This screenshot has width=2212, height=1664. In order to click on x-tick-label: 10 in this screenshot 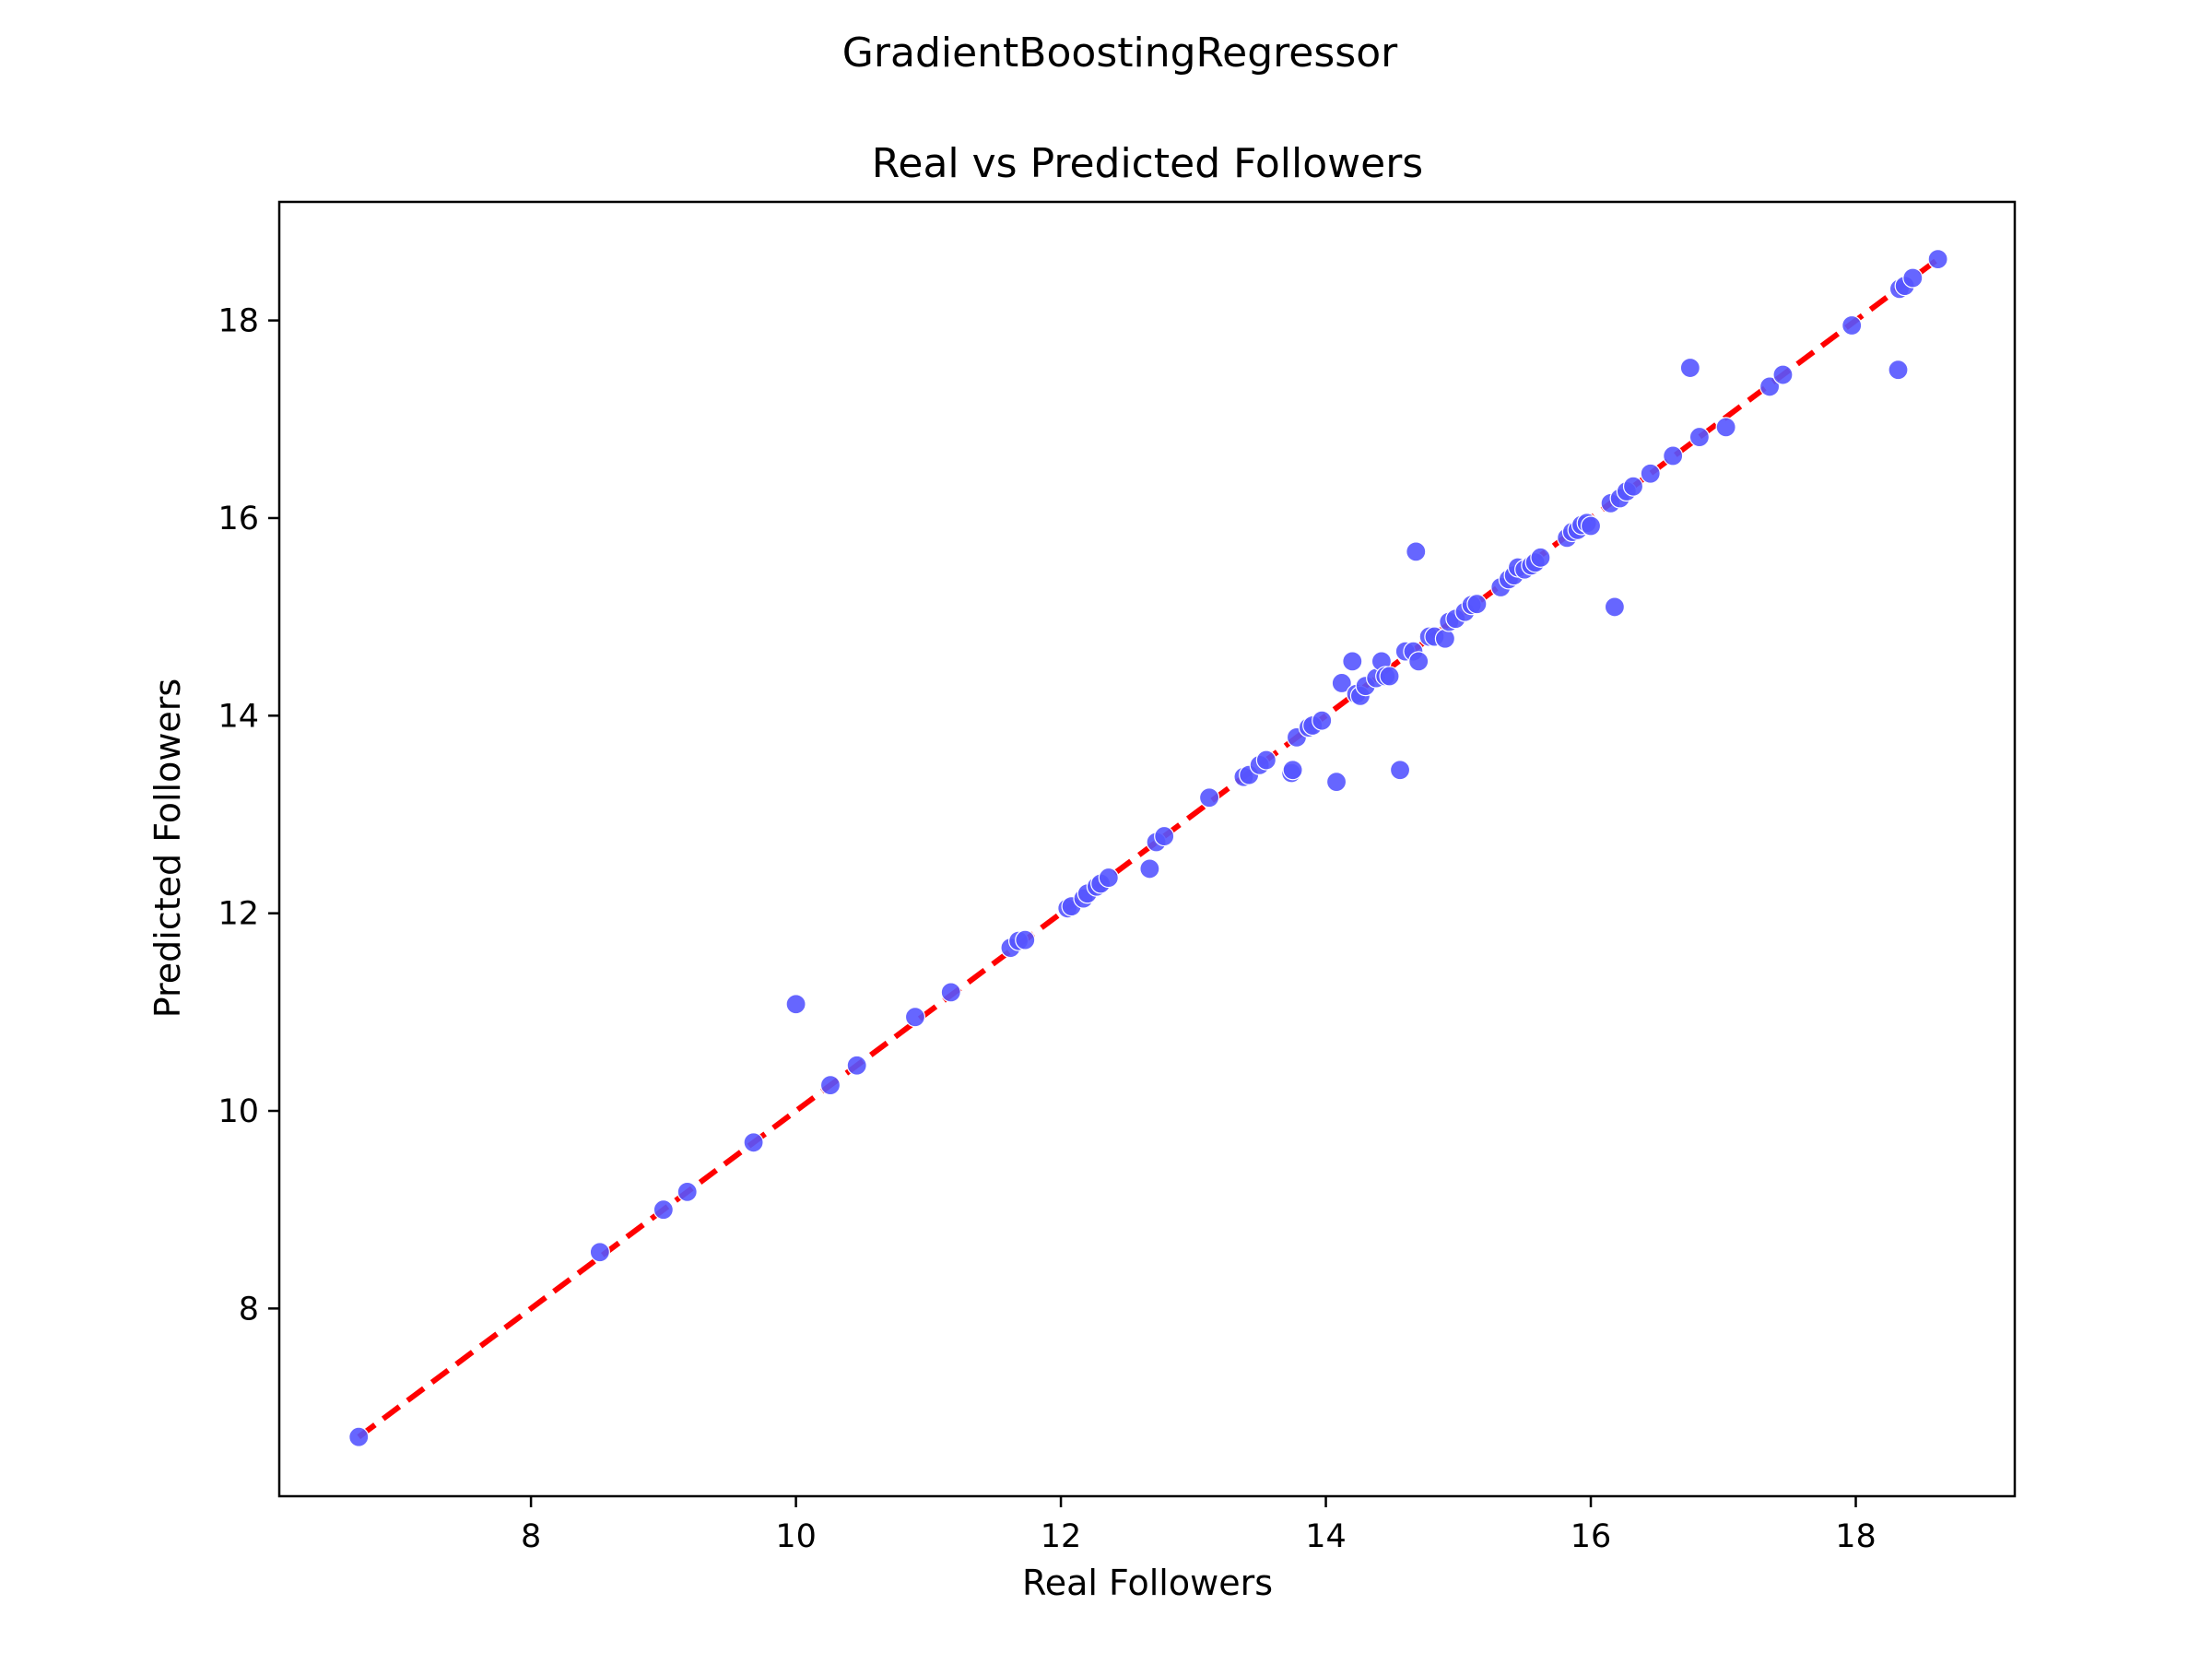, I will do `click(796, 1536)`.